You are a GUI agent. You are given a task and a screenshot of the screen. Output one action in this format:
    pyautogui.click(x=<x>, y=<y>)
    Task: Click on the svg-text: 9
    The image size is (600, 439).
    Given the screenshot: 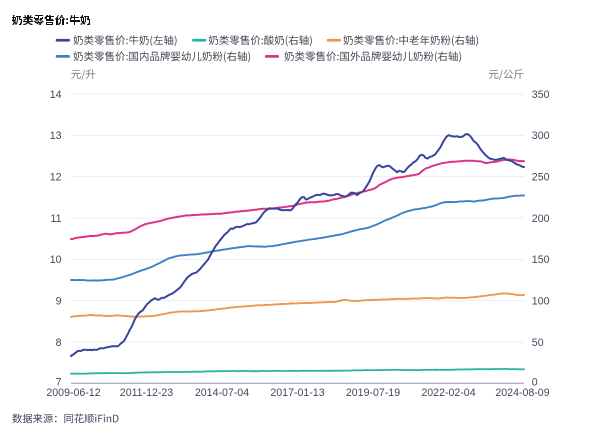 What is the action you would take?
    pyautogui.click(x=59, y=302)
    